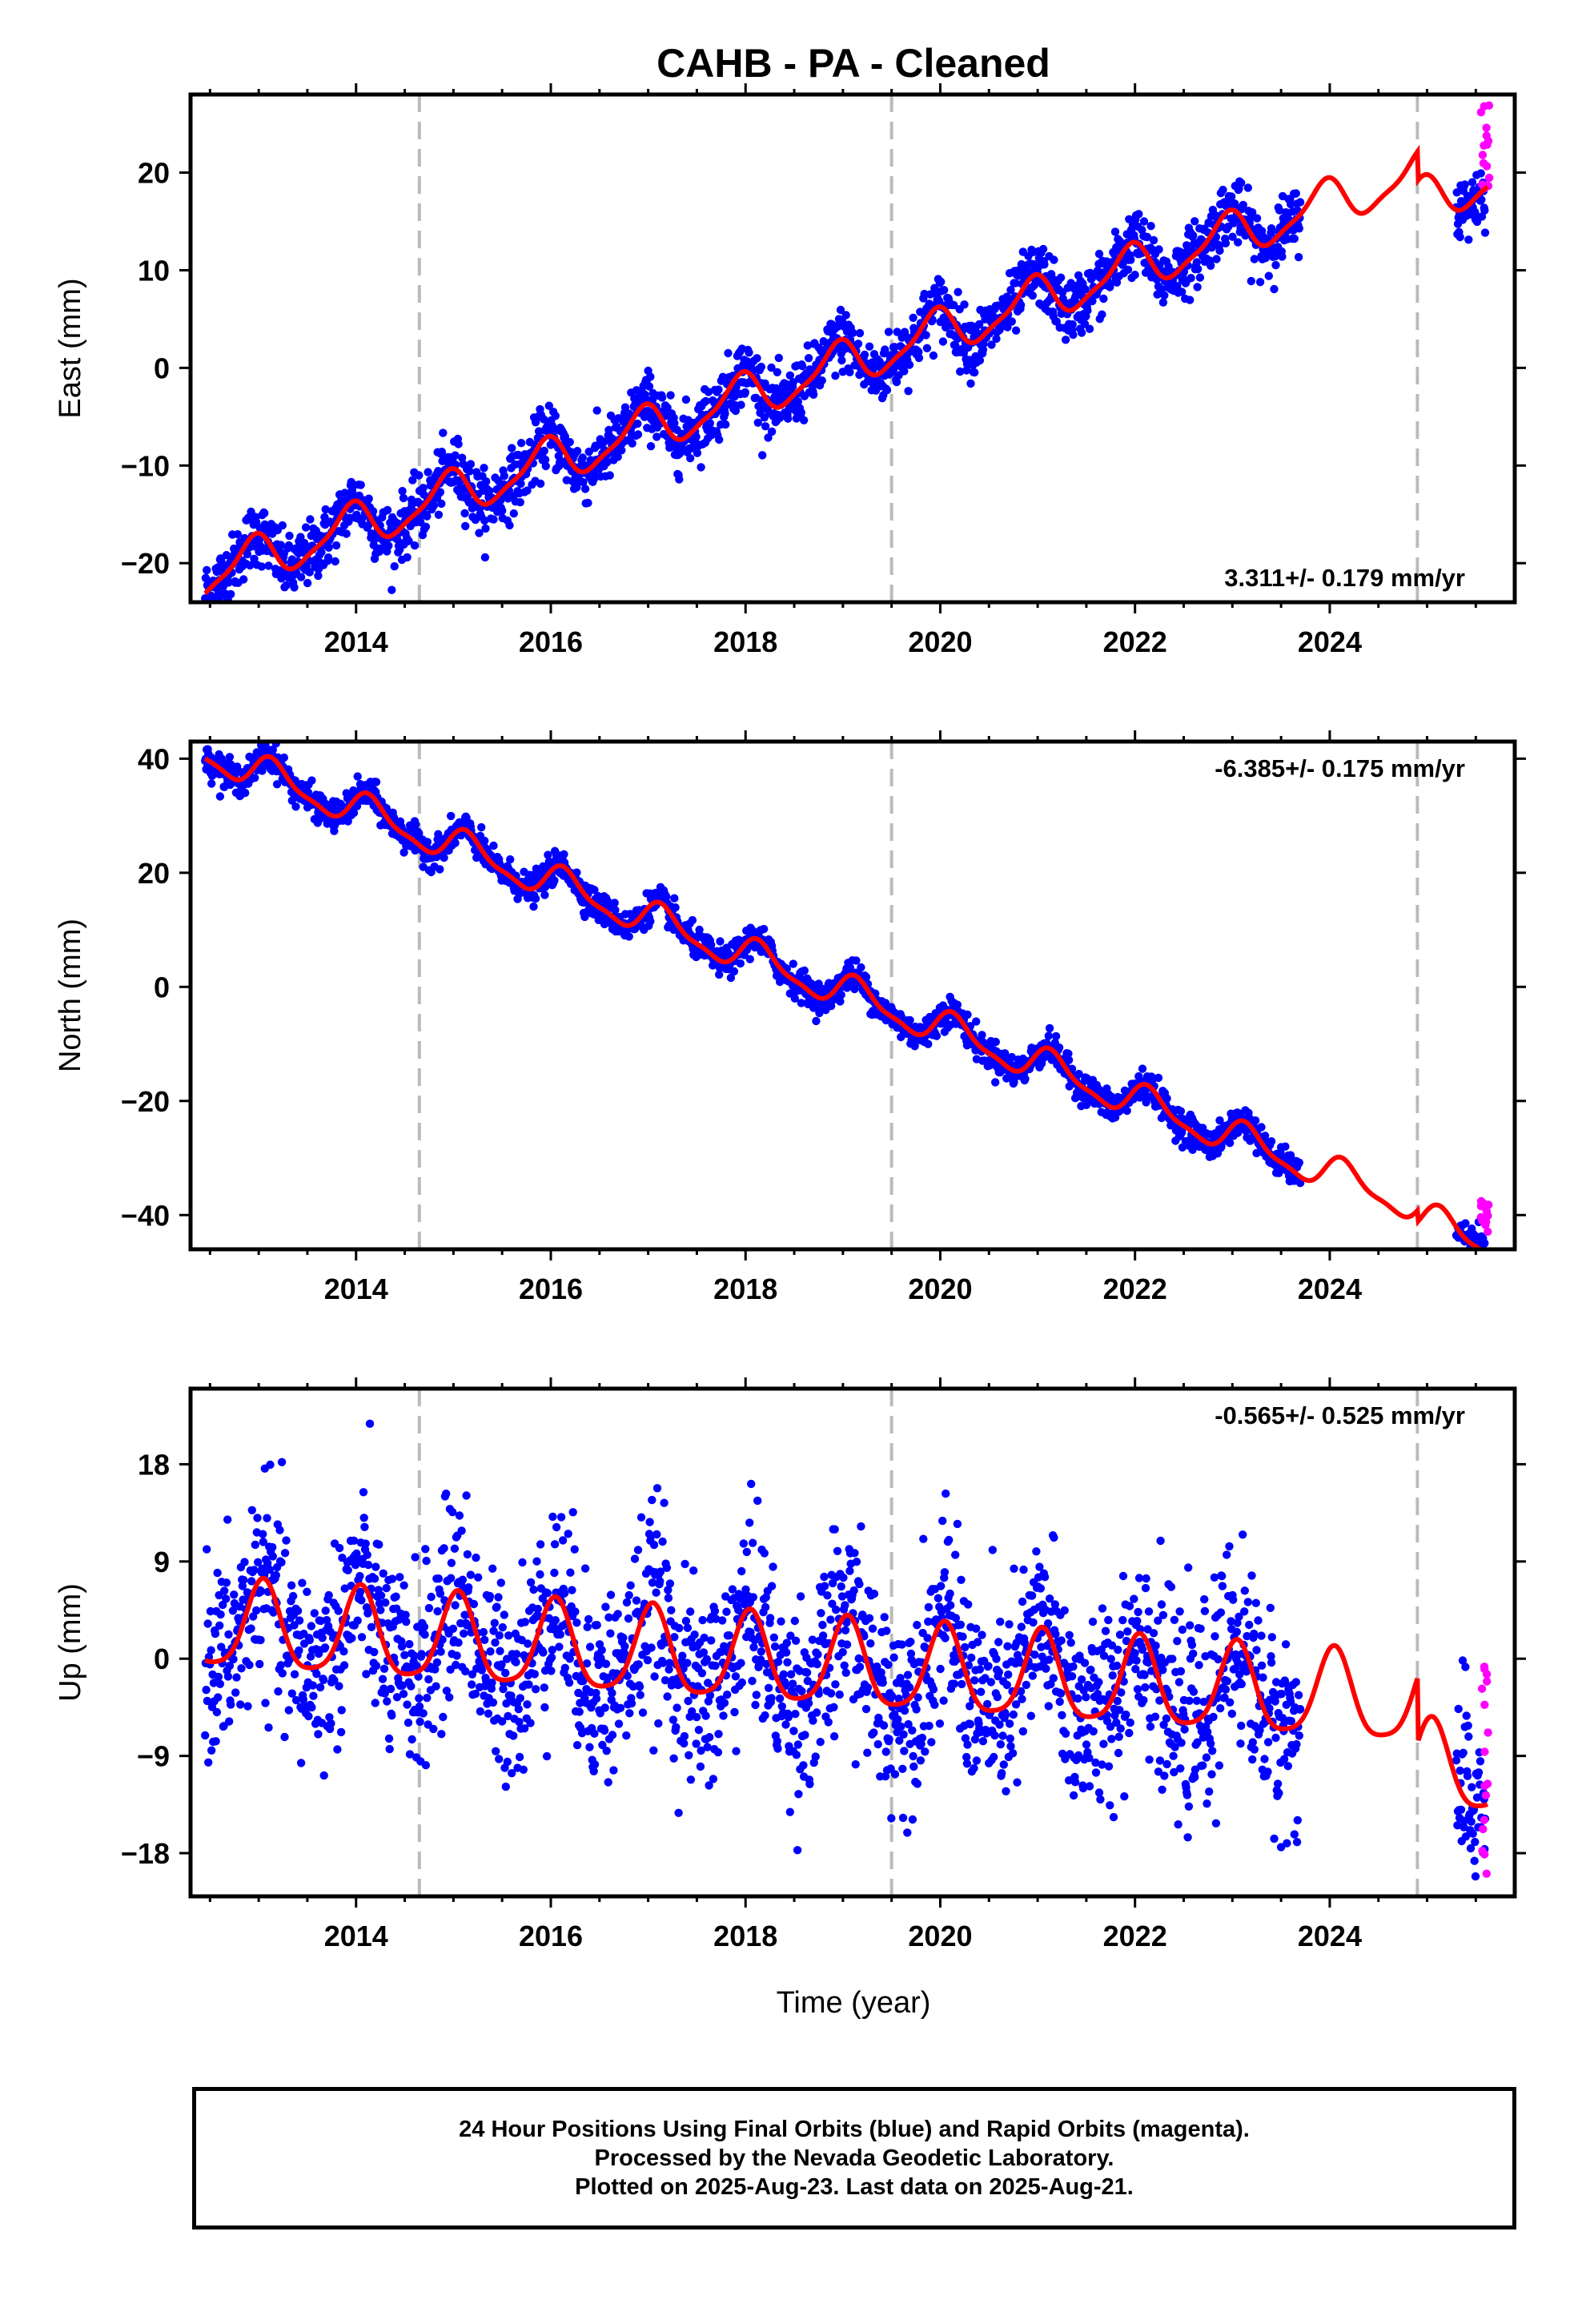 The width and height of the screenshot is (1582, 2324). Describe the element at coordinates (162, 368) in the screenshot. I see `y-tick-label: 0` at that location.